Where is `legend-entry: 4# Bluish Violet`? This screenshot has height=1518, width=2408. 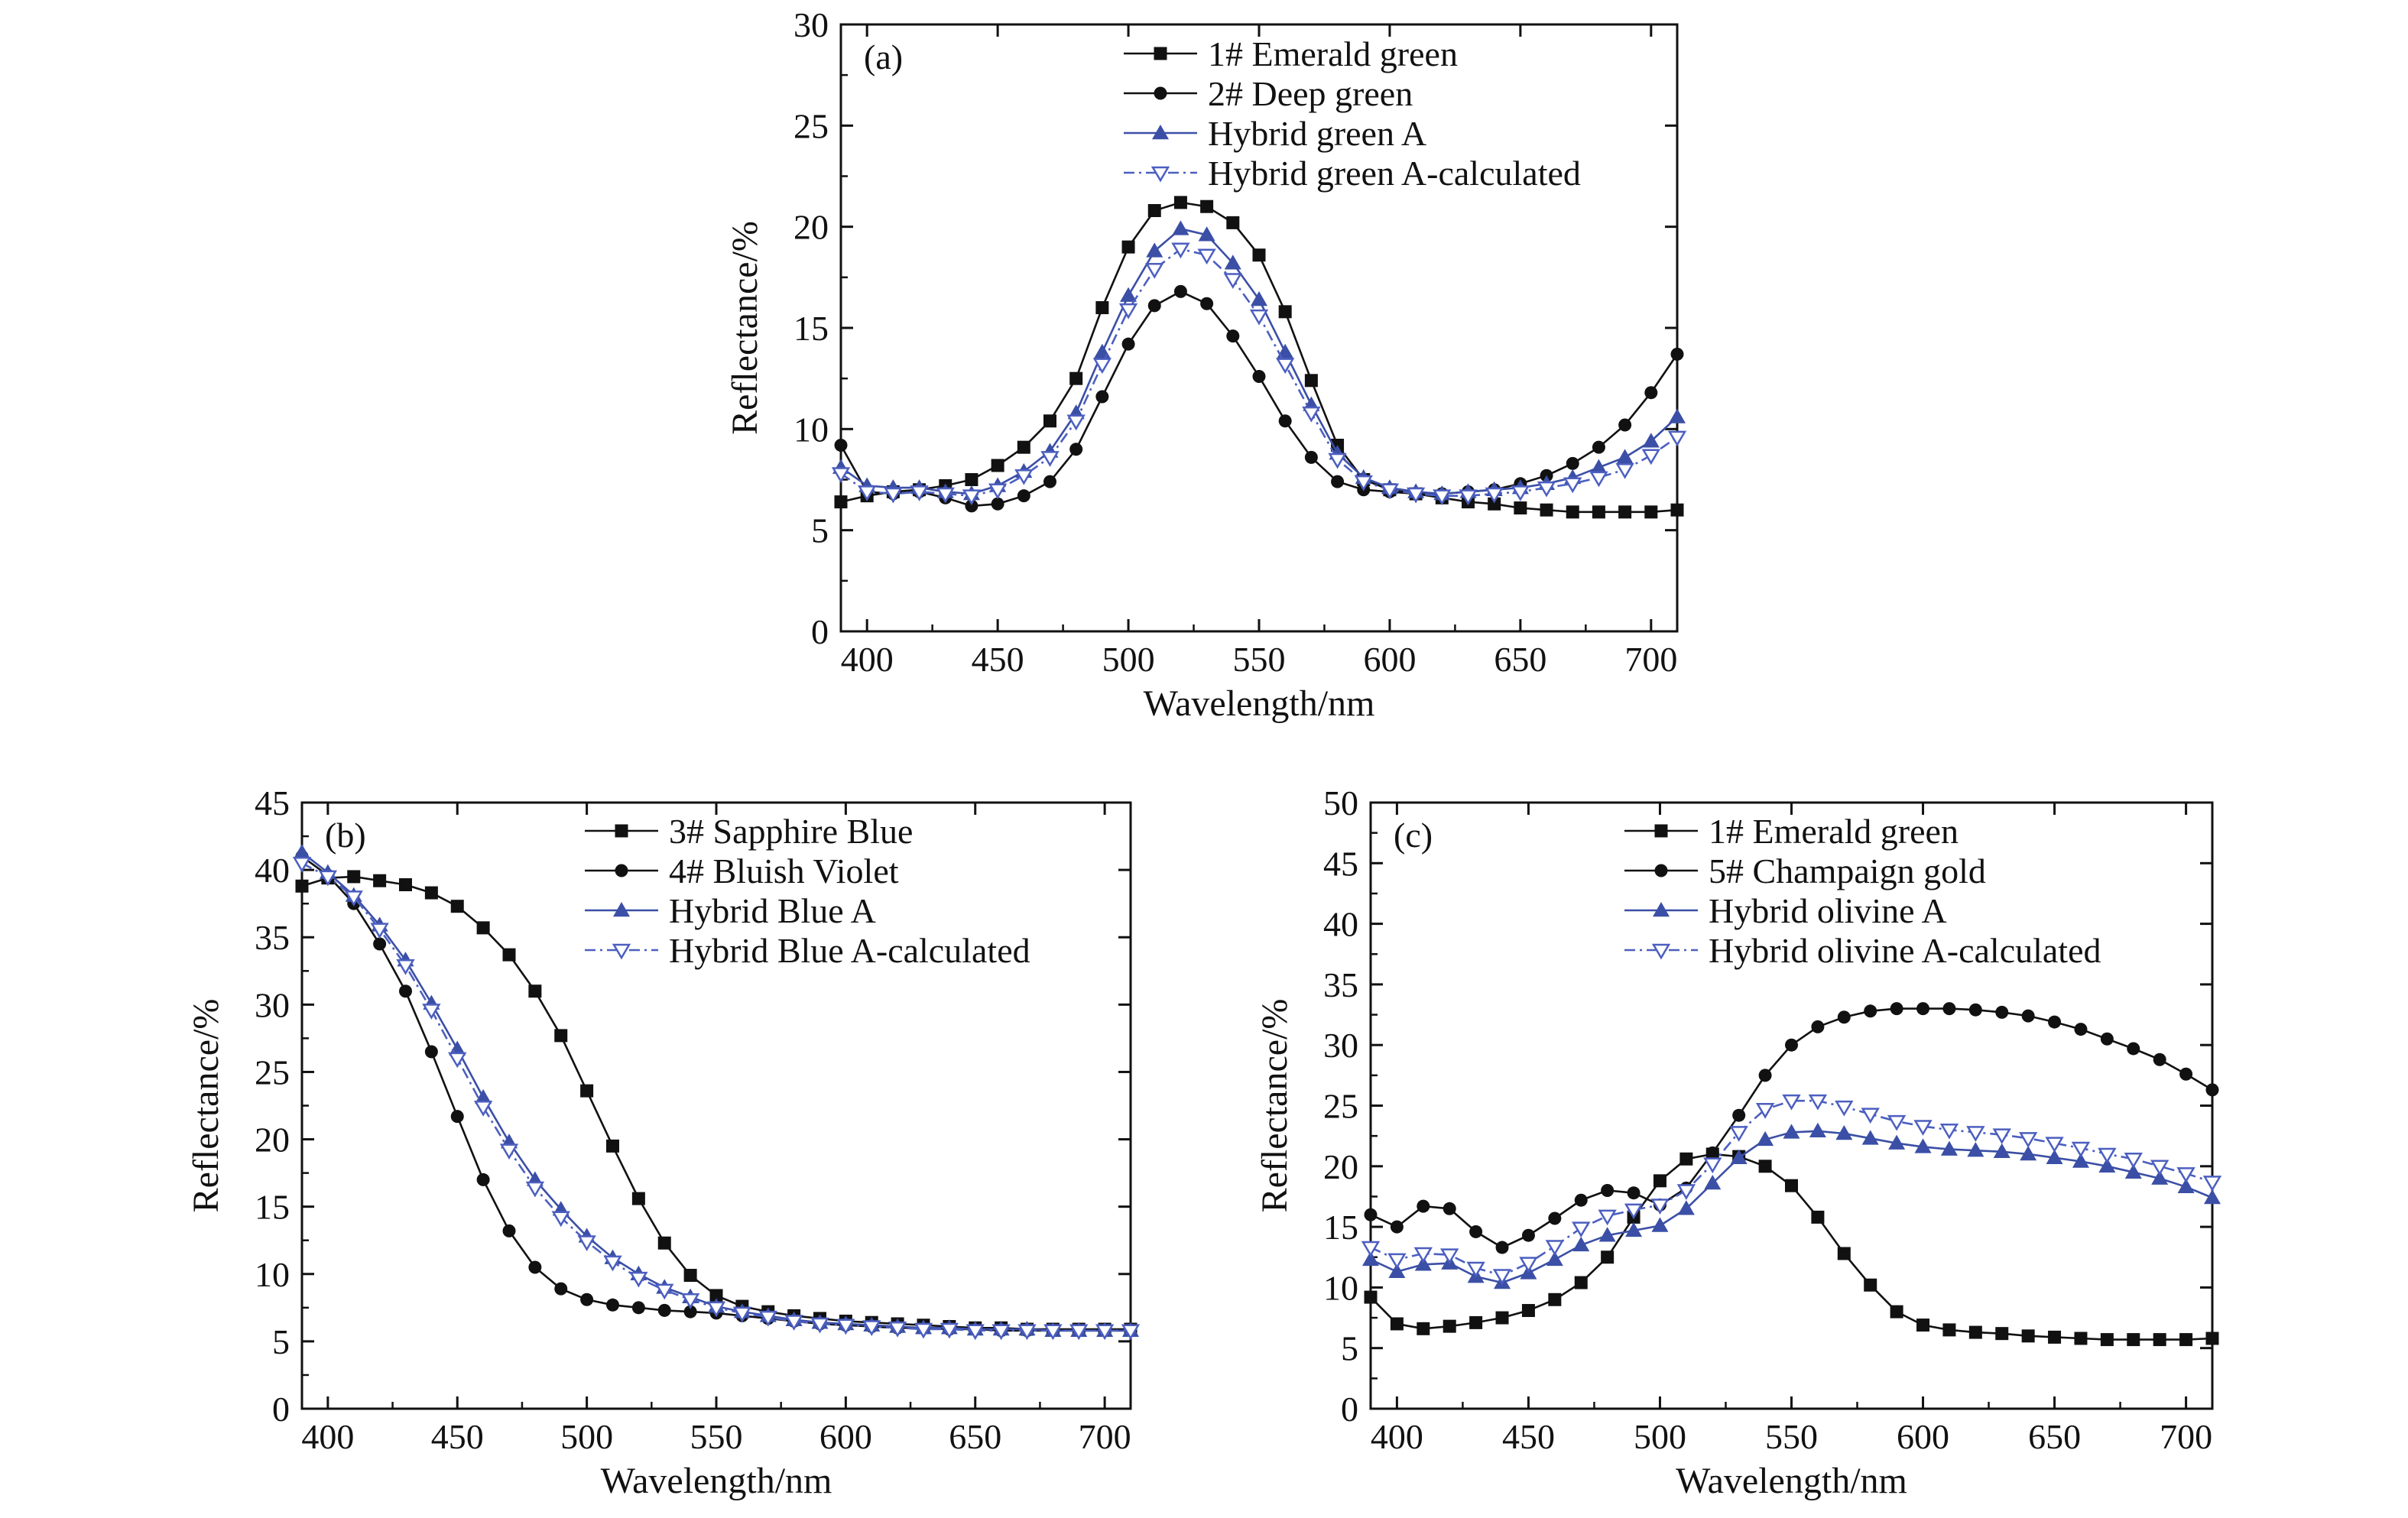
legend-entry: 4# Bluish Violet is located at coordinates (742, 870).